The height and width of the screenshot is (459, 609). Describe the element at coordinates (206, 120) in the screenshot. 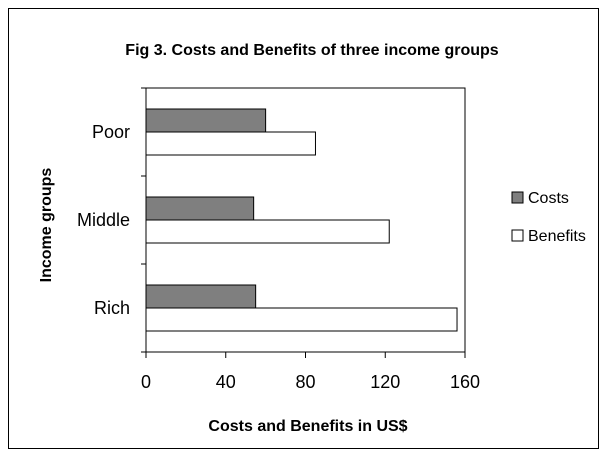

I see `bar-costs-poor` at that location.